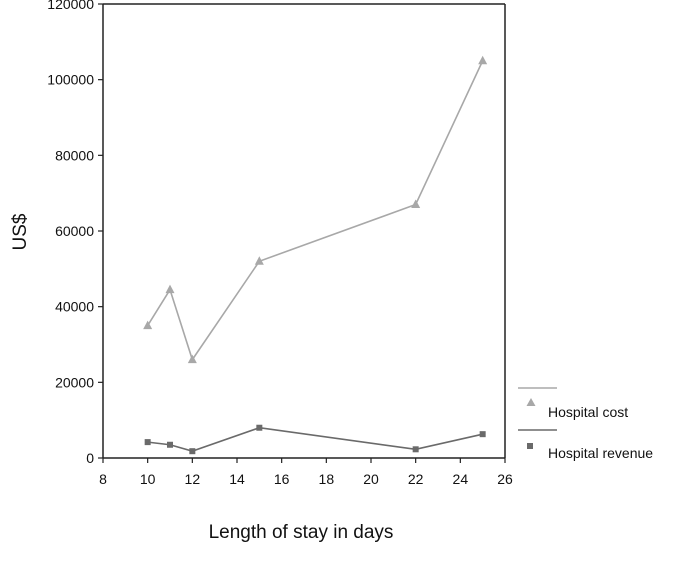  I want to click on x-tick-label: 14, so click(237, 479).